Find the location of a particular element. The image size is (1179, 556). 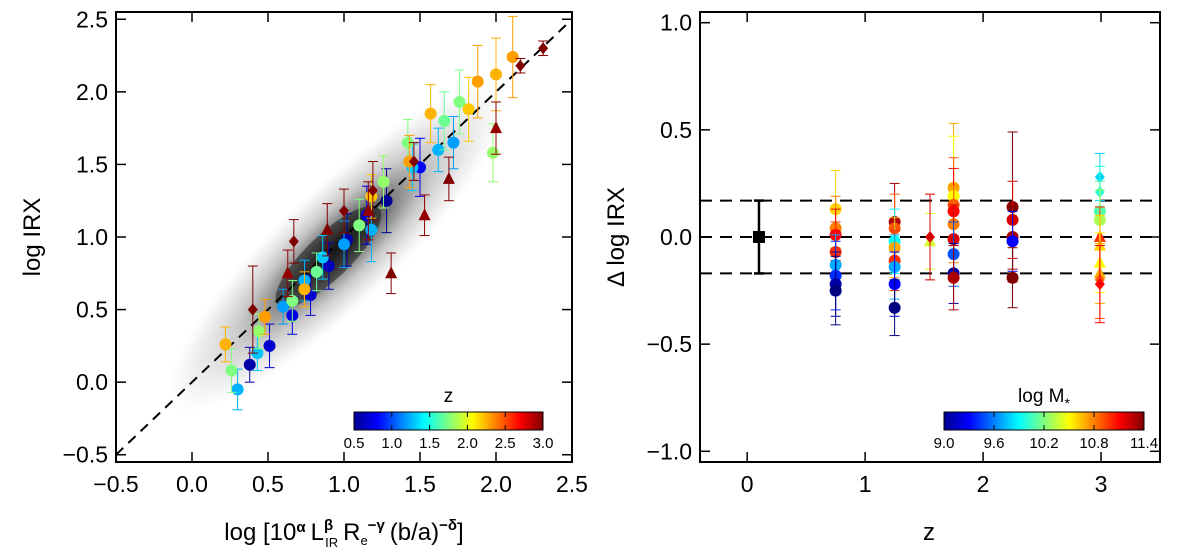

left-x-tick-label: 0.5 is located at coordinates (268, 484).